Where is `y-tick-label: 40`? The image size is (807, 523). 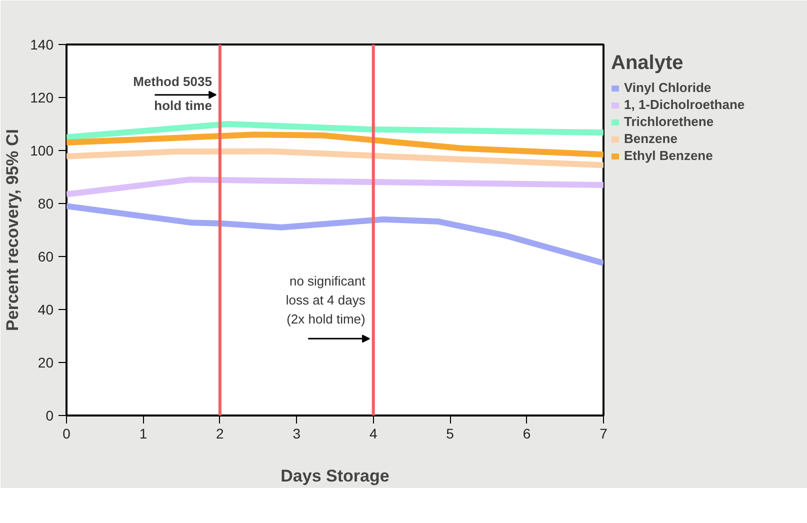 y-tick-label: 40 is located at coordinates (46, 310).